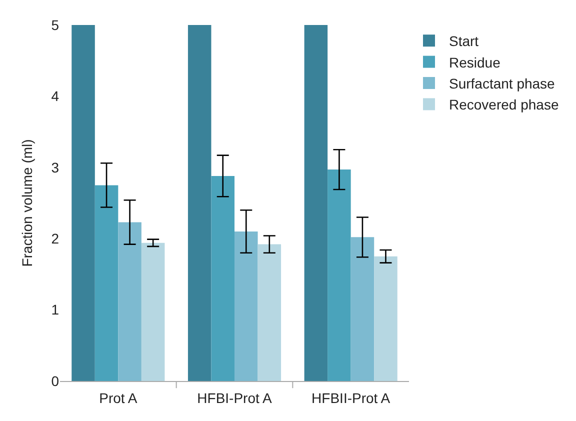  Describe the element at coordinates (55, 310) in the screenshot. I see `y-tick-label: 1` at that location.